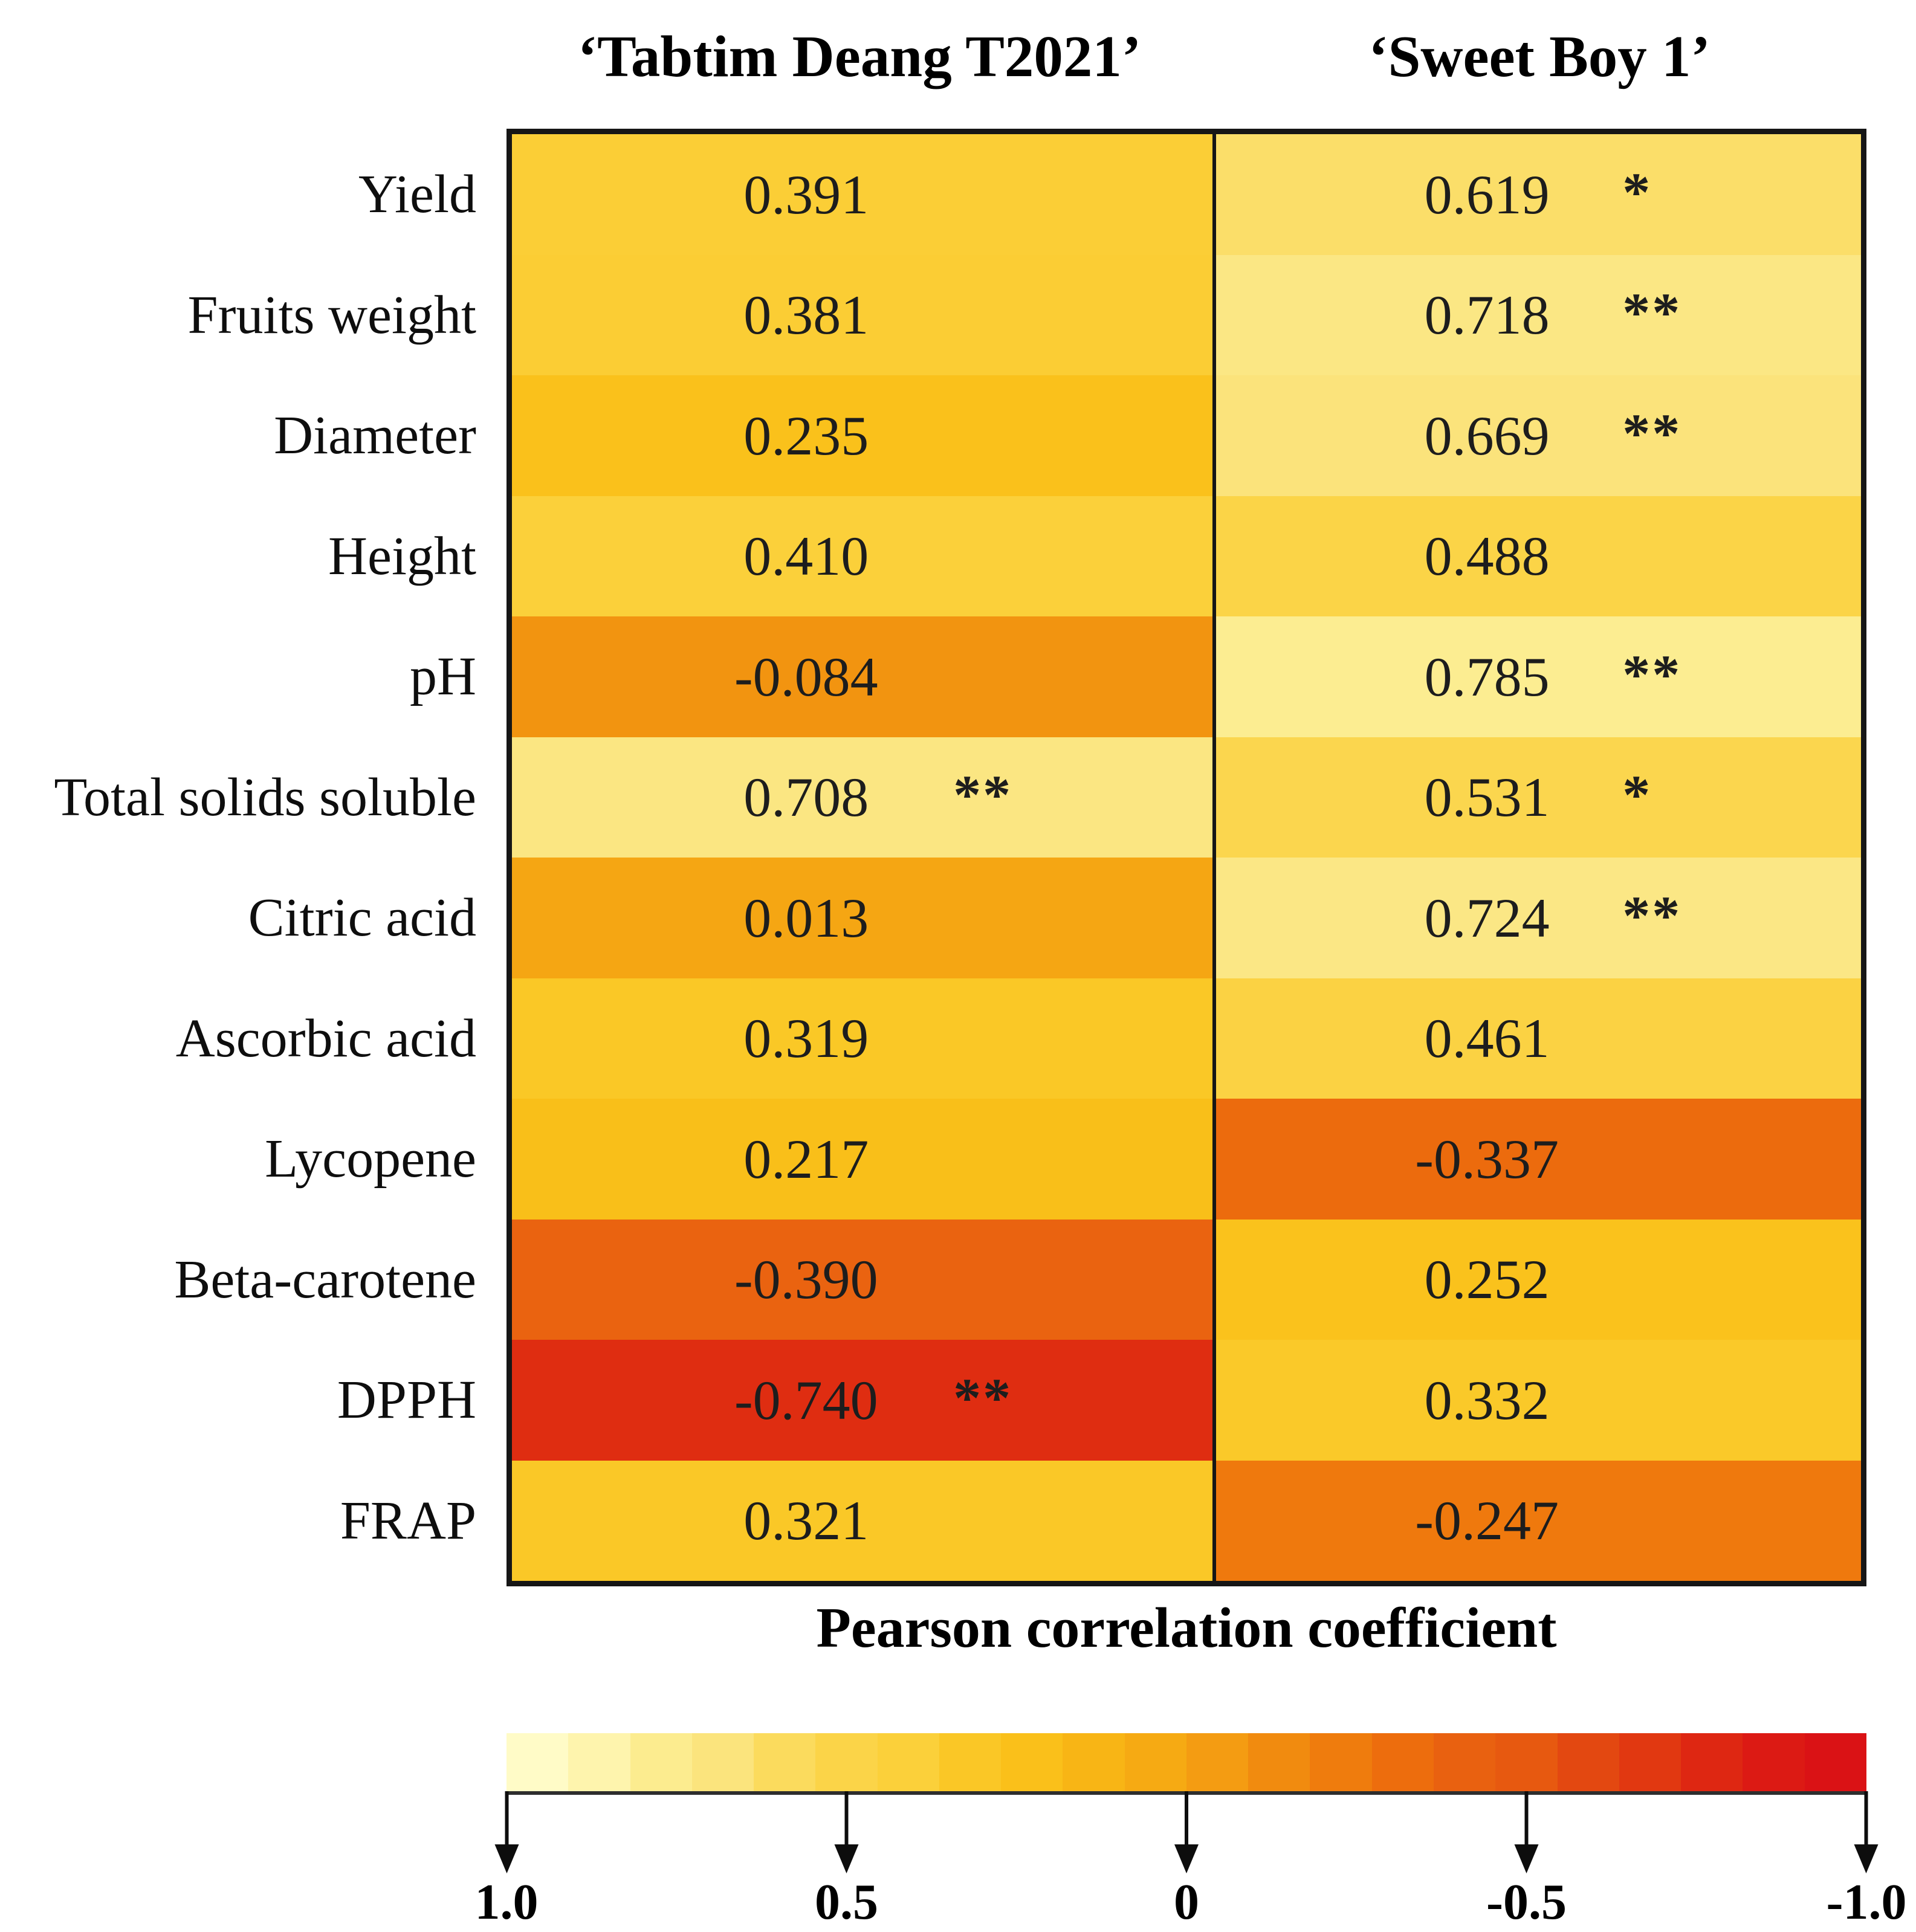  I want to click on tick-label: 0, so click(1187, 1902).